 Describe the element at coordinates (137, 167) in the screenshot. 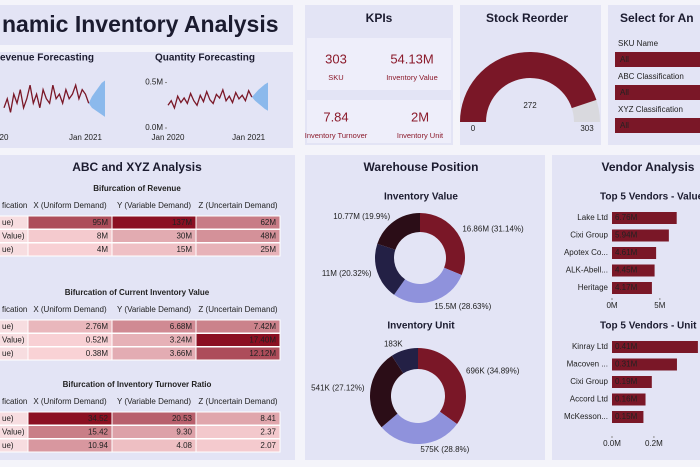

I see `section-title: ABC and XYZ Analysis` at that location.